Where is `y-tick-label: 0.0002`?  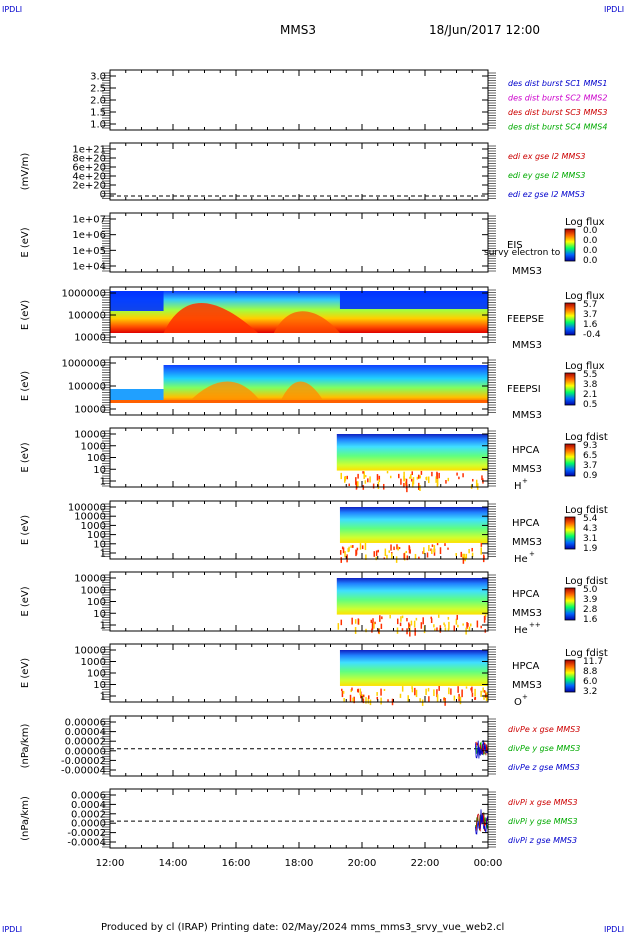 y-tick-label: 0.0002 is located at coordinates (88, 814).